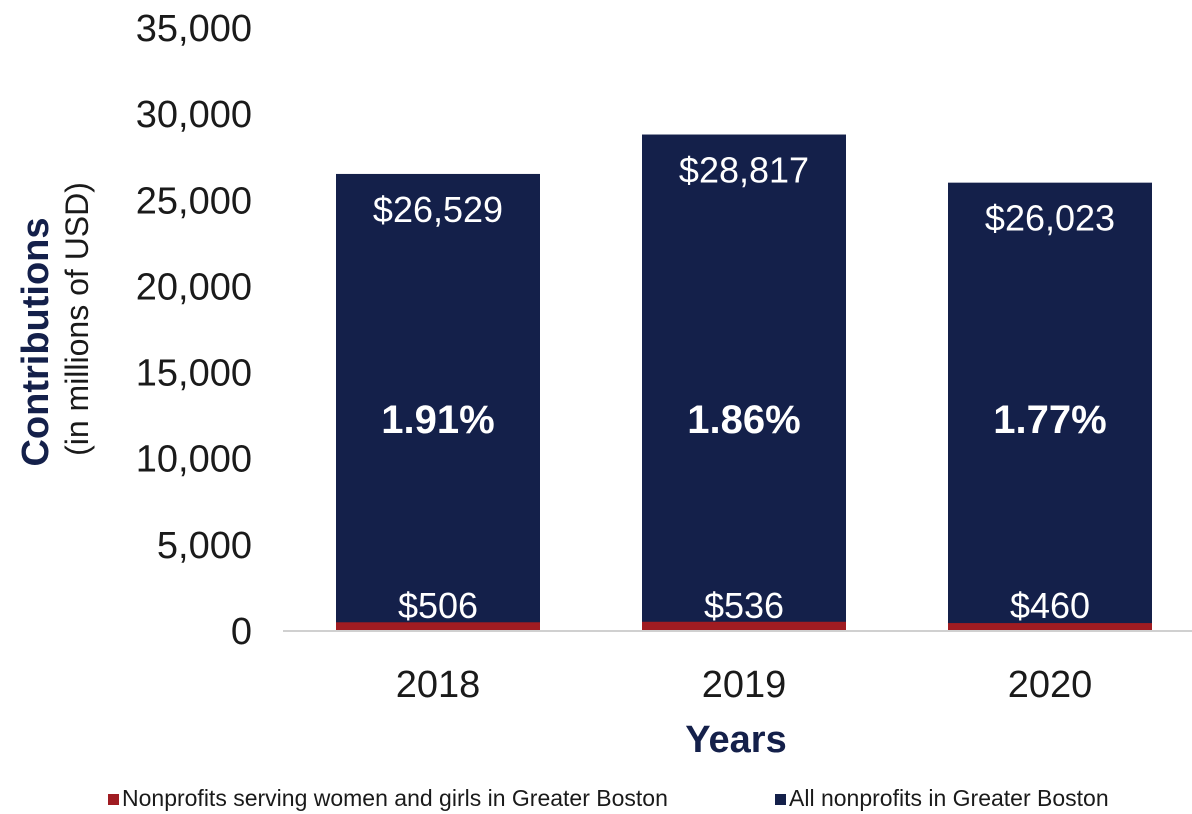 The width and height of the screenshot is (1192, 814). I want to click on y-tick-label: 10,000, so click(194, 460).